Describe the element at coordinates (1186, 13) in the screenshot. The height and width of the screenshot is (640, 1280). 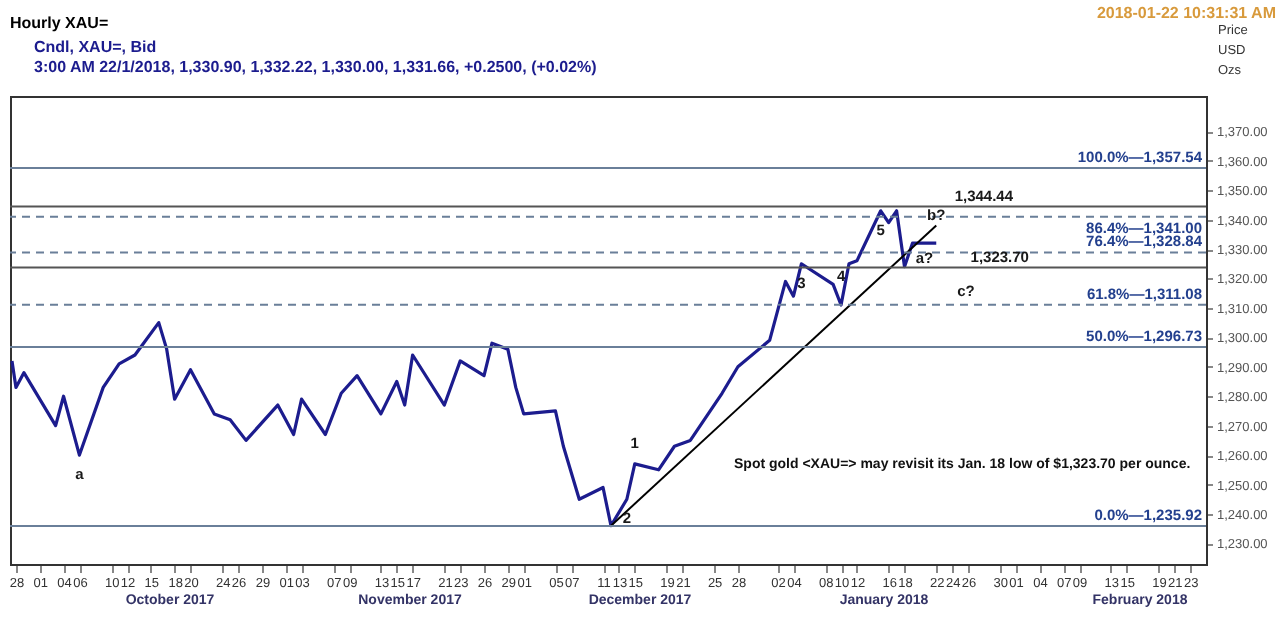
I see `text: 2018-01-22 10:31:31 AM` at that location.